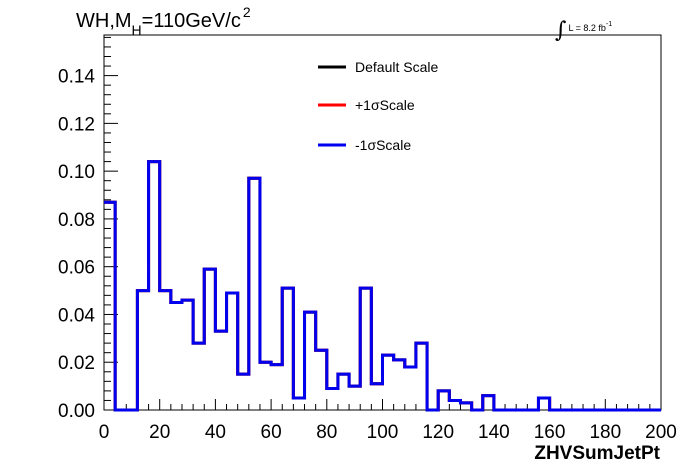 This screenshot has width=696, height=472. Describe the element at coordinates (76, 77) in the screenshot. I see `y-tick-label: 0.14` at that location.